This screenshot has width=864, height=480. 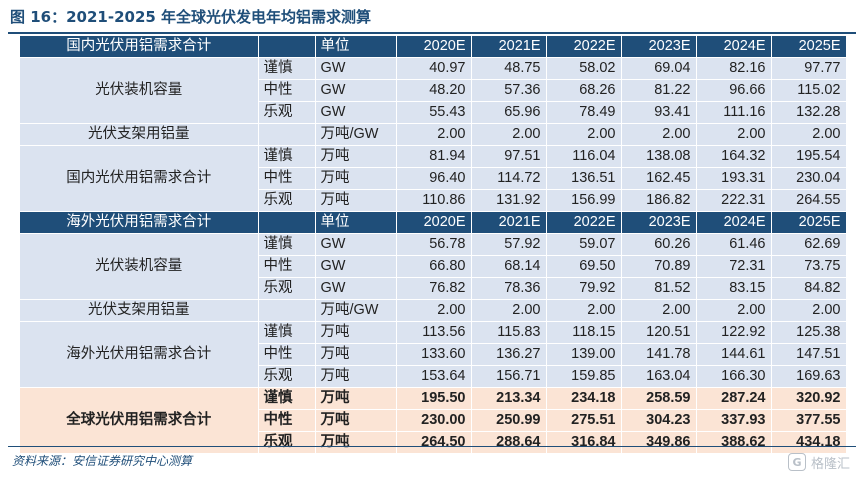 What do you see at coordinates (796, 462) in the screenshot?
I see `watermark-logo-icon: G` at bounding box center [796, 462].